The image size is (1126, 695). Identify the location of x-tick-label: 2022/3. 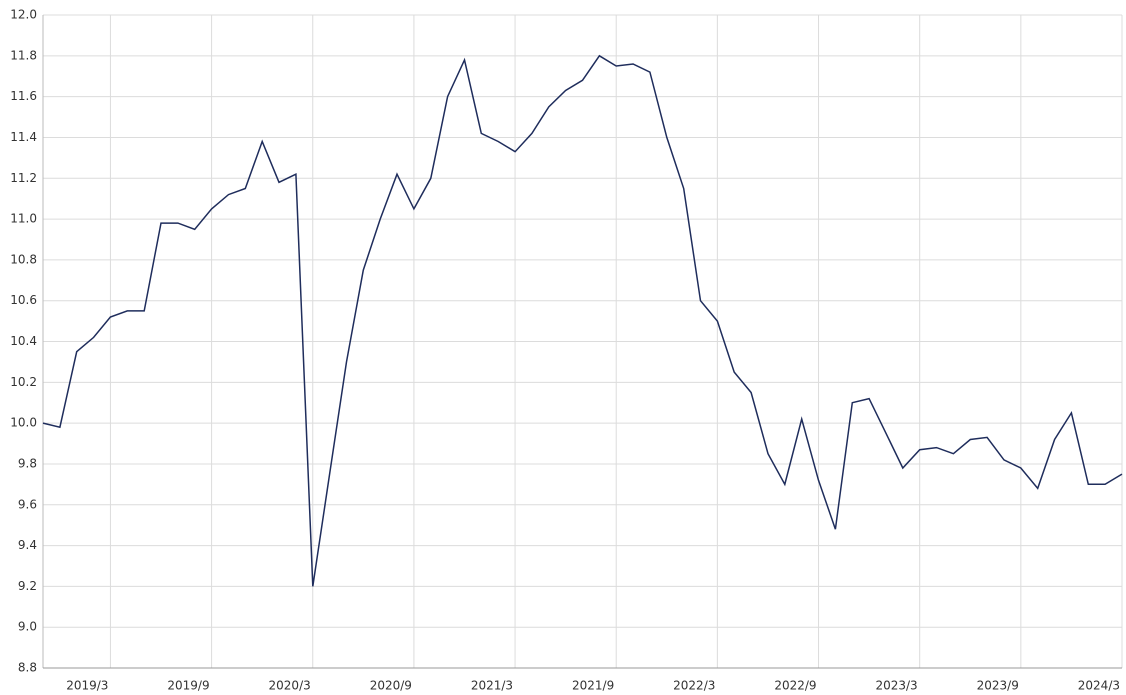
(694, 686).